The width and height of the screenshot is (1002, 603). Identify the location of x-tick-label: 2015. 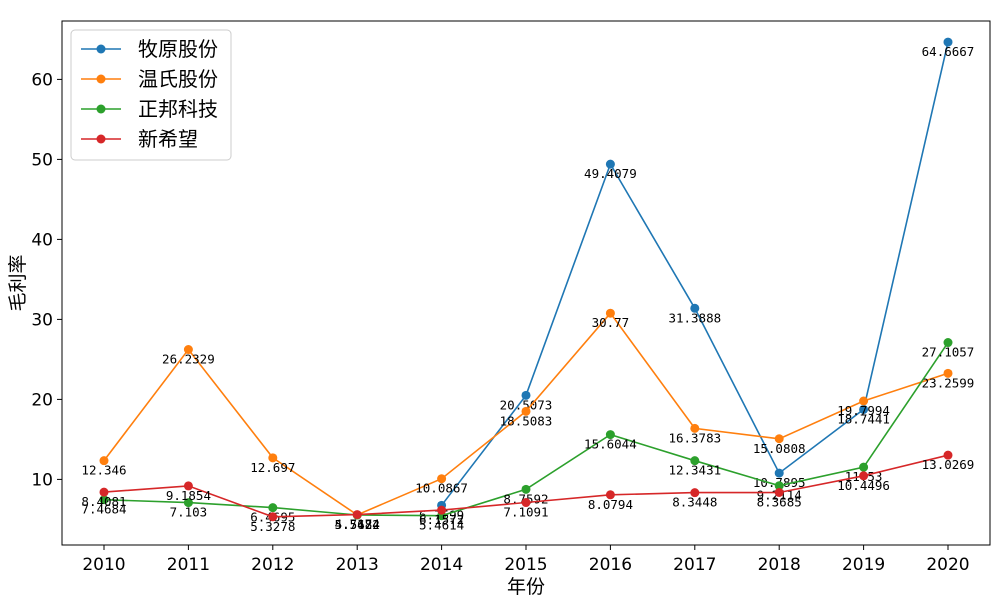
(525, 565).